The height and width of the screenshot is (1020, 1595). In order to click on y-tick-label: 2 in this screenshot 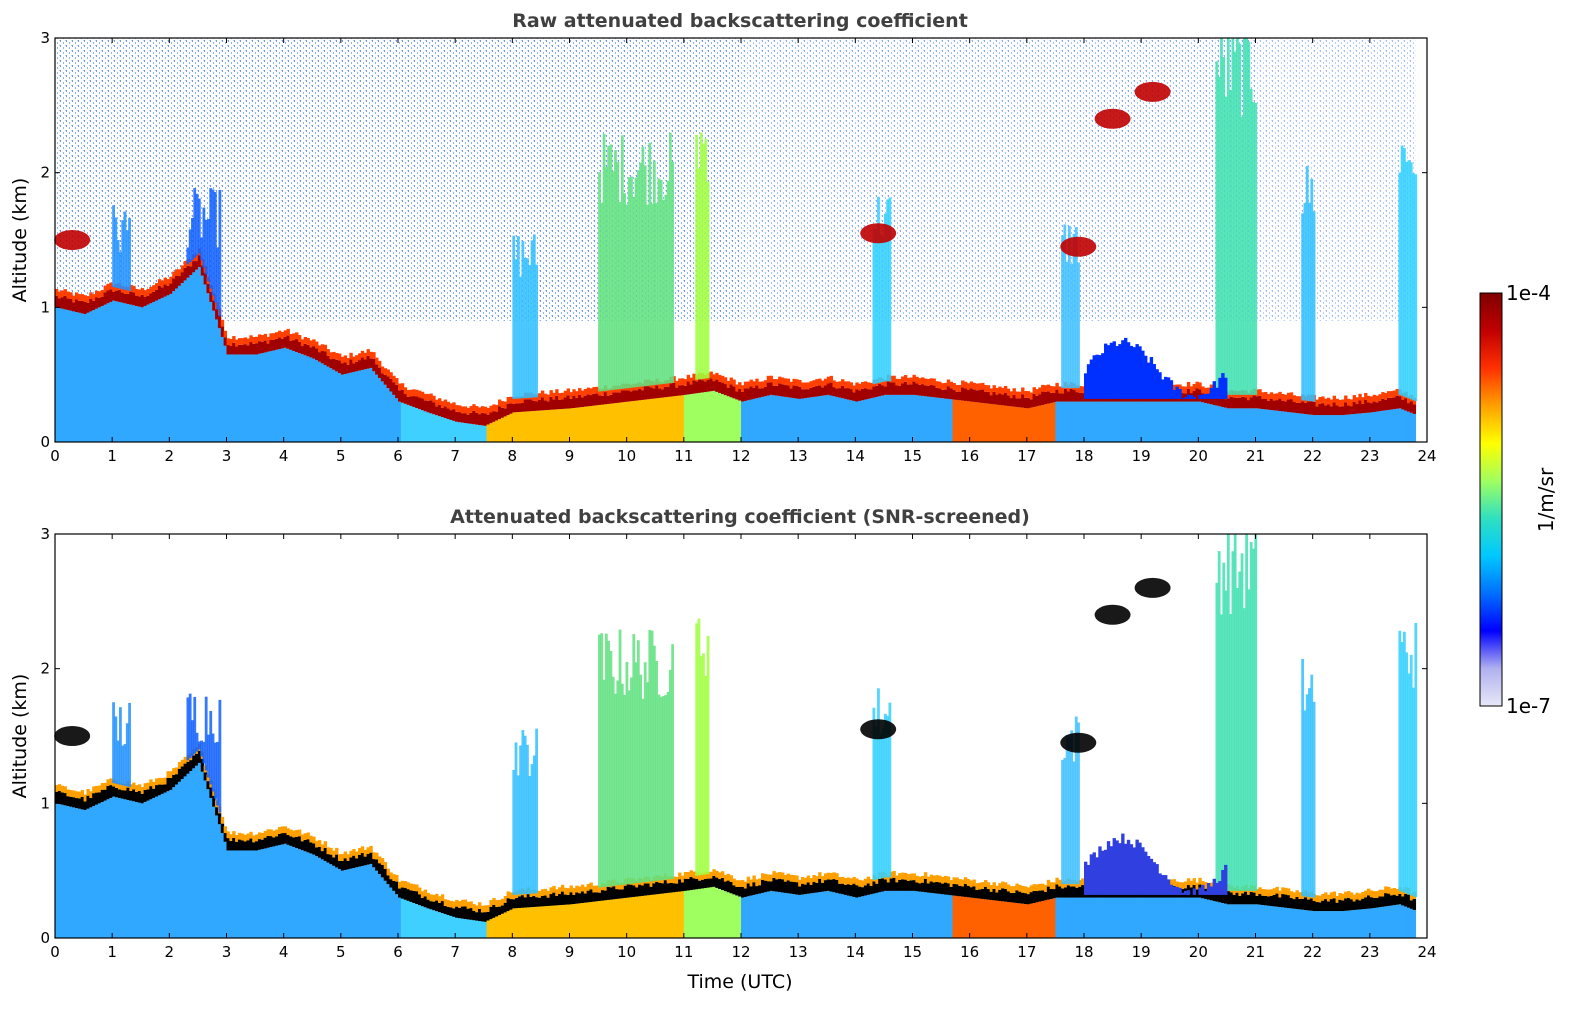, I will do `click(45, 669)`.